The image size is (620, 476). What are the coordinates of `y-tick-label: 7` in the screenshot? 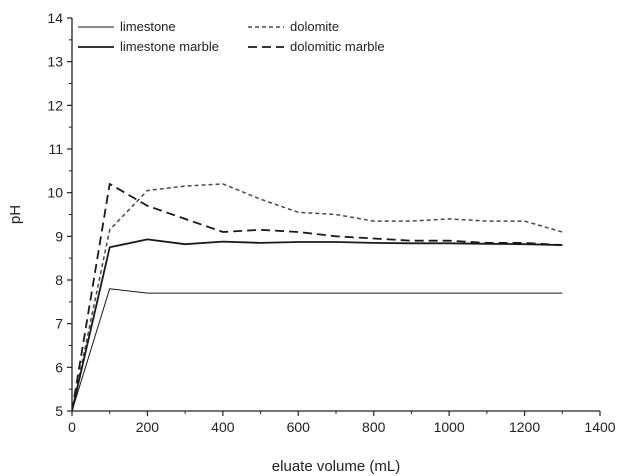 It's located at (59, 324).